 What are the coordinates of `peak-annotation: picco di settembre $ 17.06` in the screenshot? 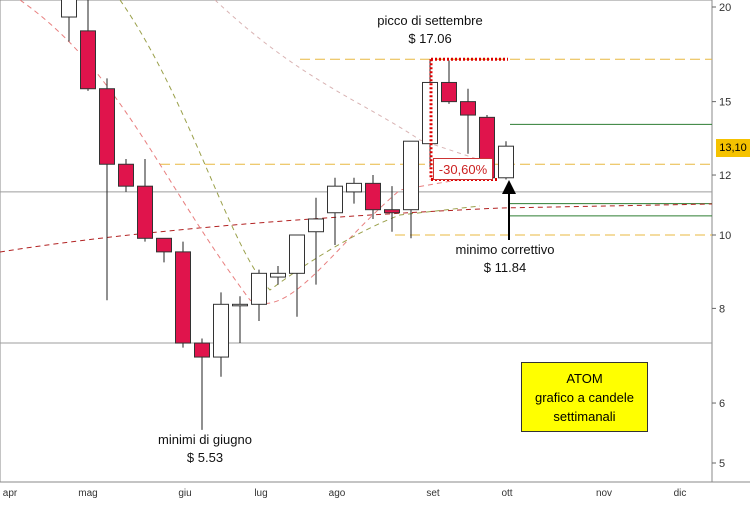 It's located at (430, 30).